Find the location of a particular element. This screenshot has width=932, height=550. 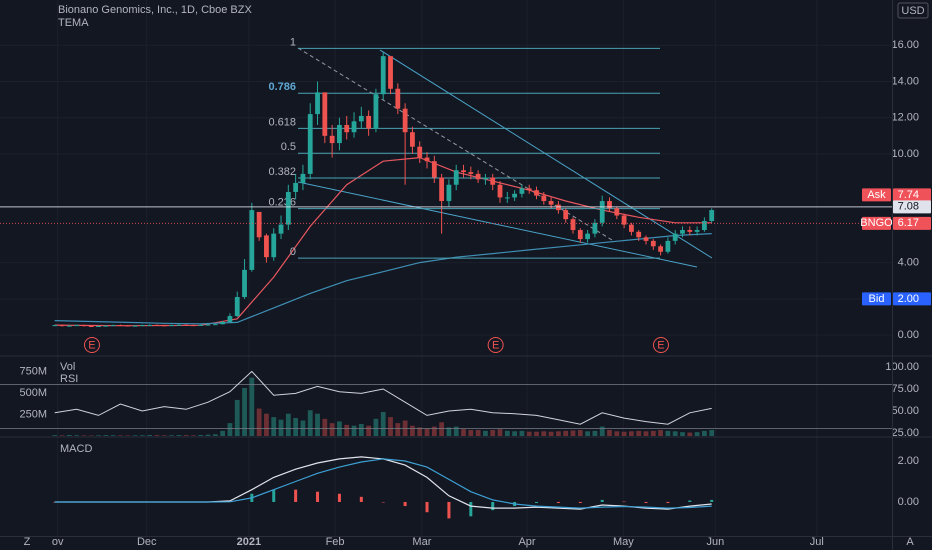

pane-label: MACD is located at coordinates (76, 449).